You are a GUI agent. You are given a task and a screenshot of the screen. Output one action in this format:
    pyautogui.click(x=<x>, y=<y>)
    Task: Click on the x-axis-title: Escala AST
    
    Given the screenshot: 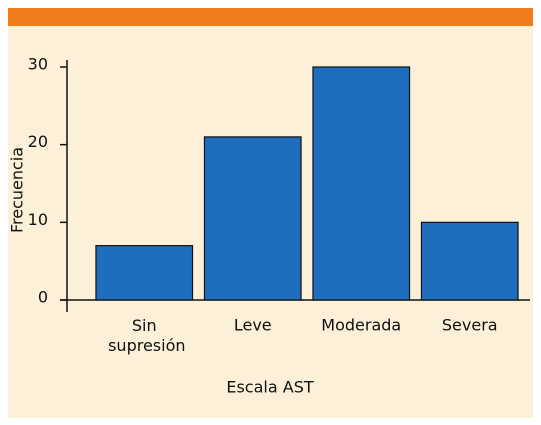 What is the action you would take?
    pyautogui.click(x=269, y=387)
    